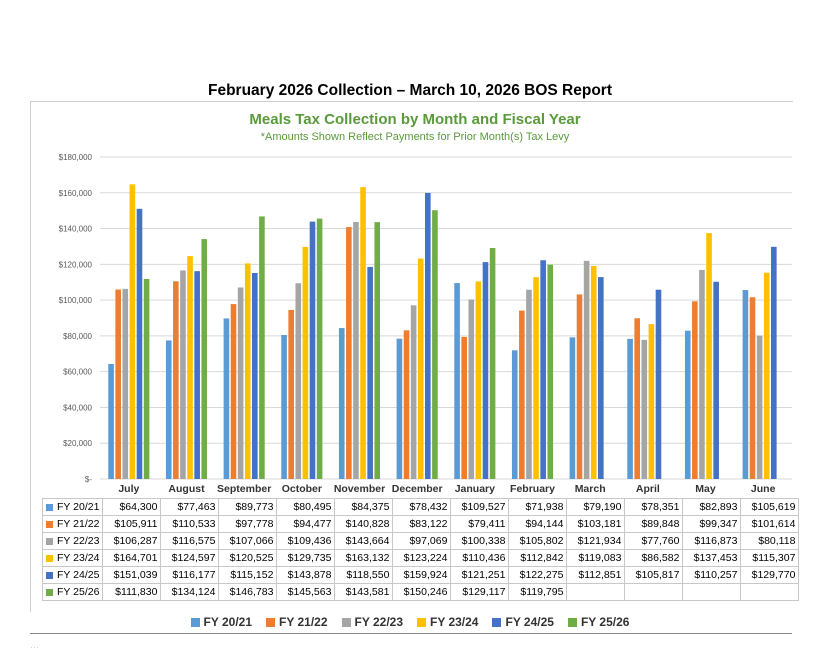 This screenshot has height=660, width=820. Describe the element at coordinates (596, 524) in the screenshot. I see `table-cell: $103,181` at that location.